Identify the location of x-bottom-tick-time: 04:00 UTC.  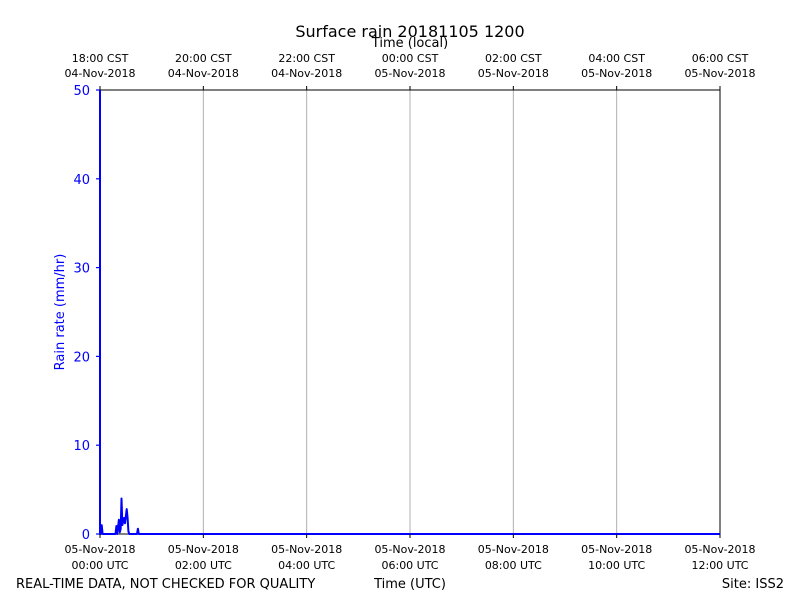
(306, 565).